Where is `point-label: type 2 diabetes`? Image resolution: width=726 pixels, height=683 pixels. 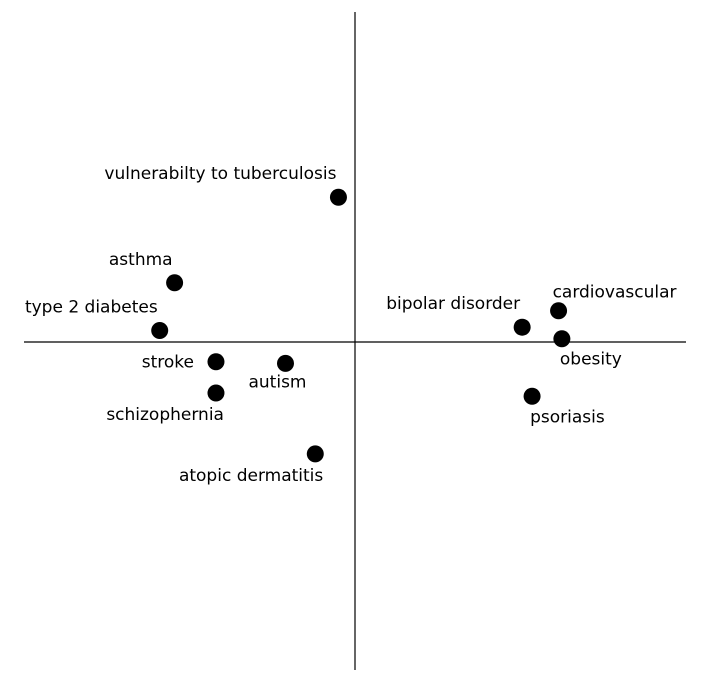 point-label: type 2 diabetes is located at coordinates (91, 307).